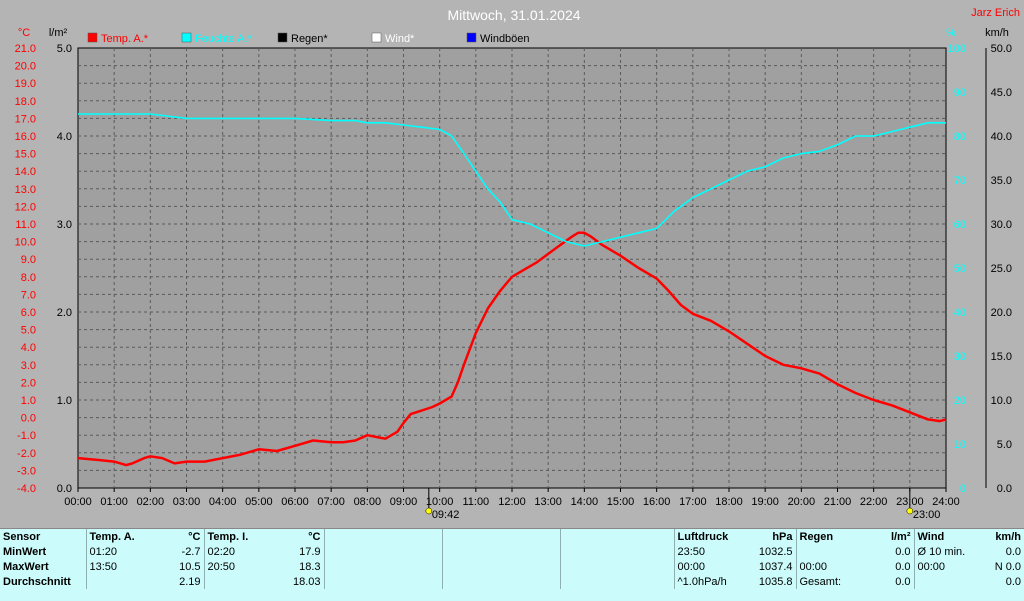  I want to click on sensor-header: Sensor, so click(22, 536).